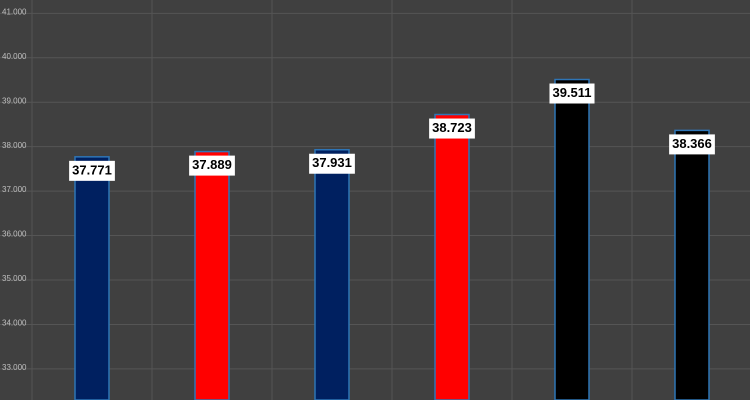 The image size is (750, 400). I want to click on value-label: 37.771, so click(92, 169).